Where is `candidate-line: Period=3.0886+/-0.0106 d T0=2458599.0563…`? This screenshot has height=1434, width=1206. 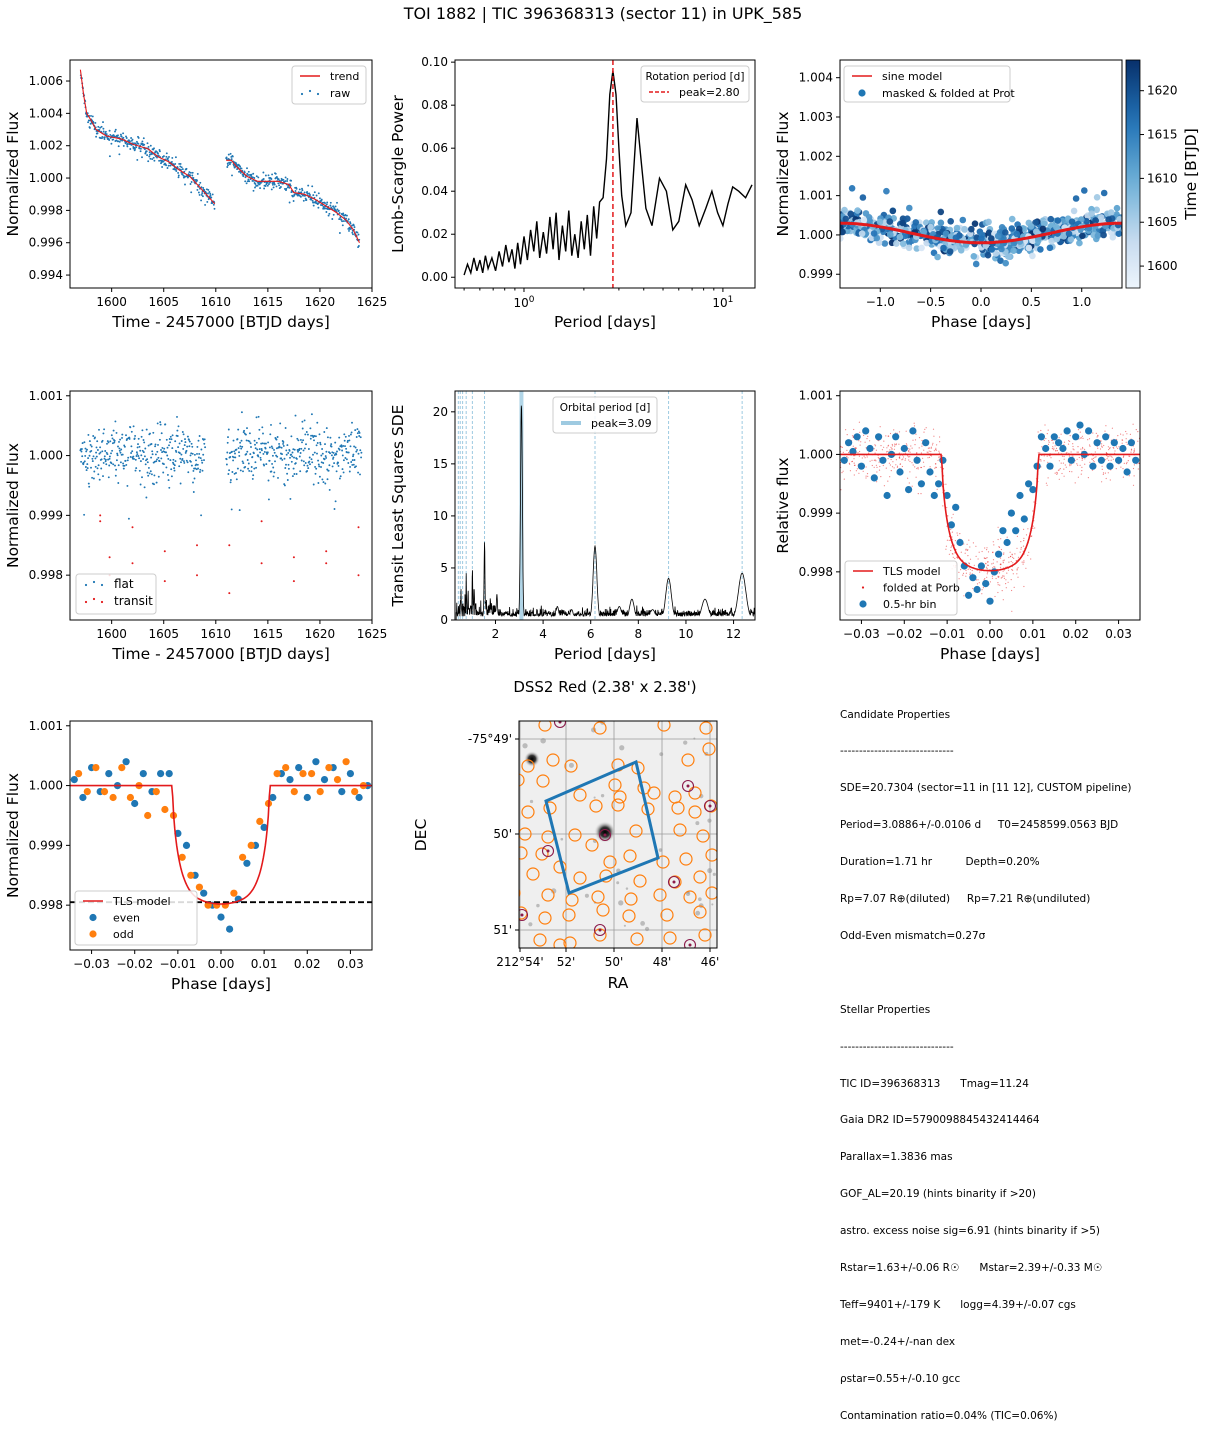
candidate-line: Period=3.0886+/-0.0106 d T0=2458599.0563… is located at coordinates (979, 825).